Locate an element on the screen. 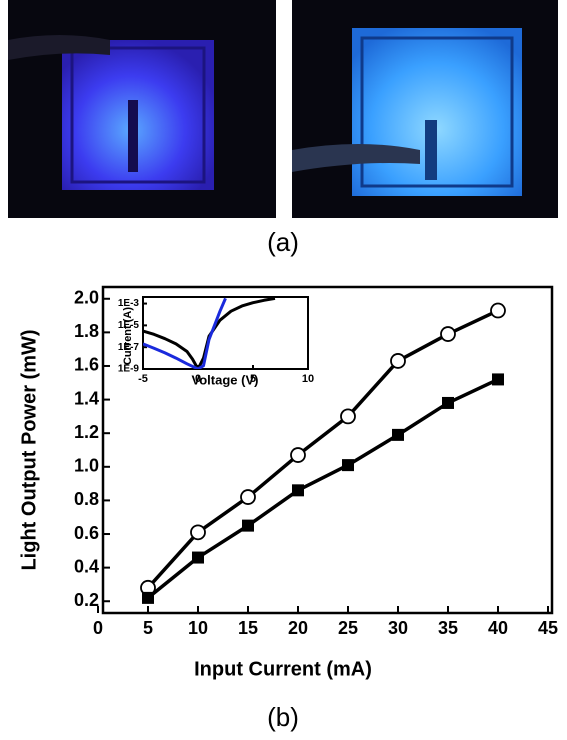 This screenshot has height=740, width=567. x-tick-label: 45 is located at coordinates (548, 628).